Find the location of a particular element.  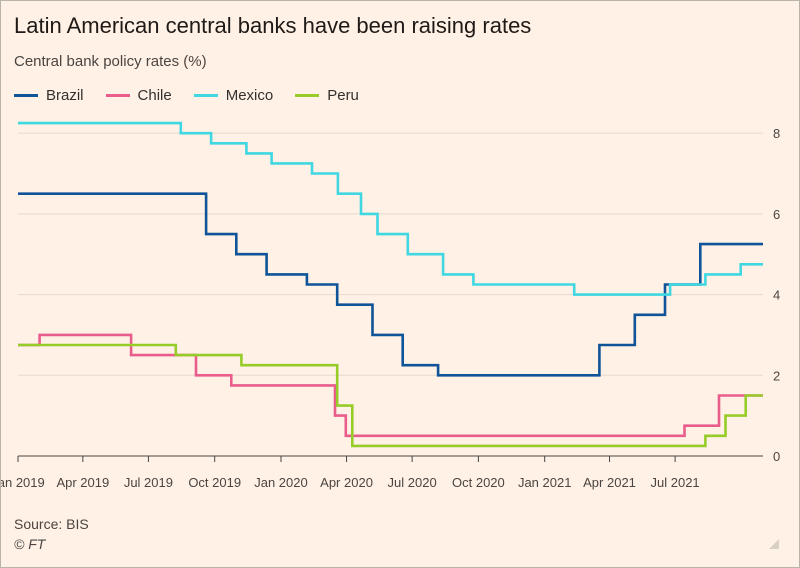

source-note: Source: BIS is located at coordinates (51, 524).